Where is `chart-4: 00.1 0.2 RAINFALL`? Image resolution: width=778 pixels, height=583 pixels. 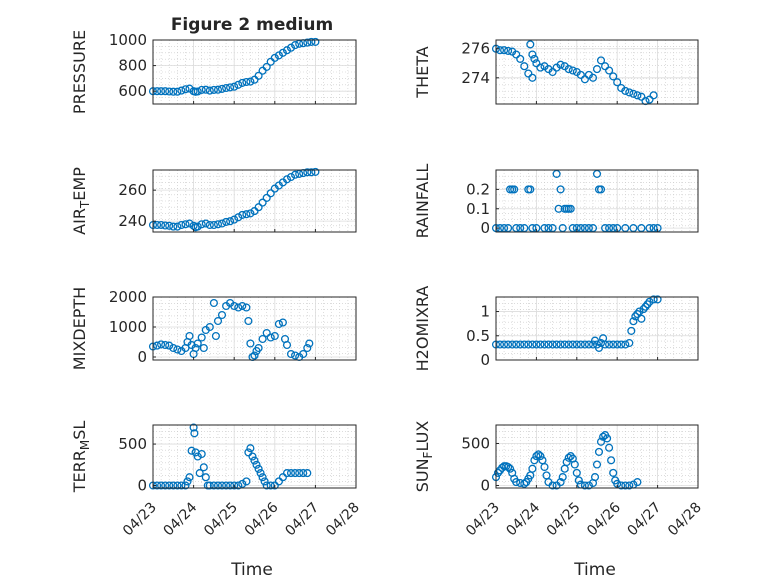
chart-4: 00.1 0.2 RAINFALL is located at coordinates (556, 201).